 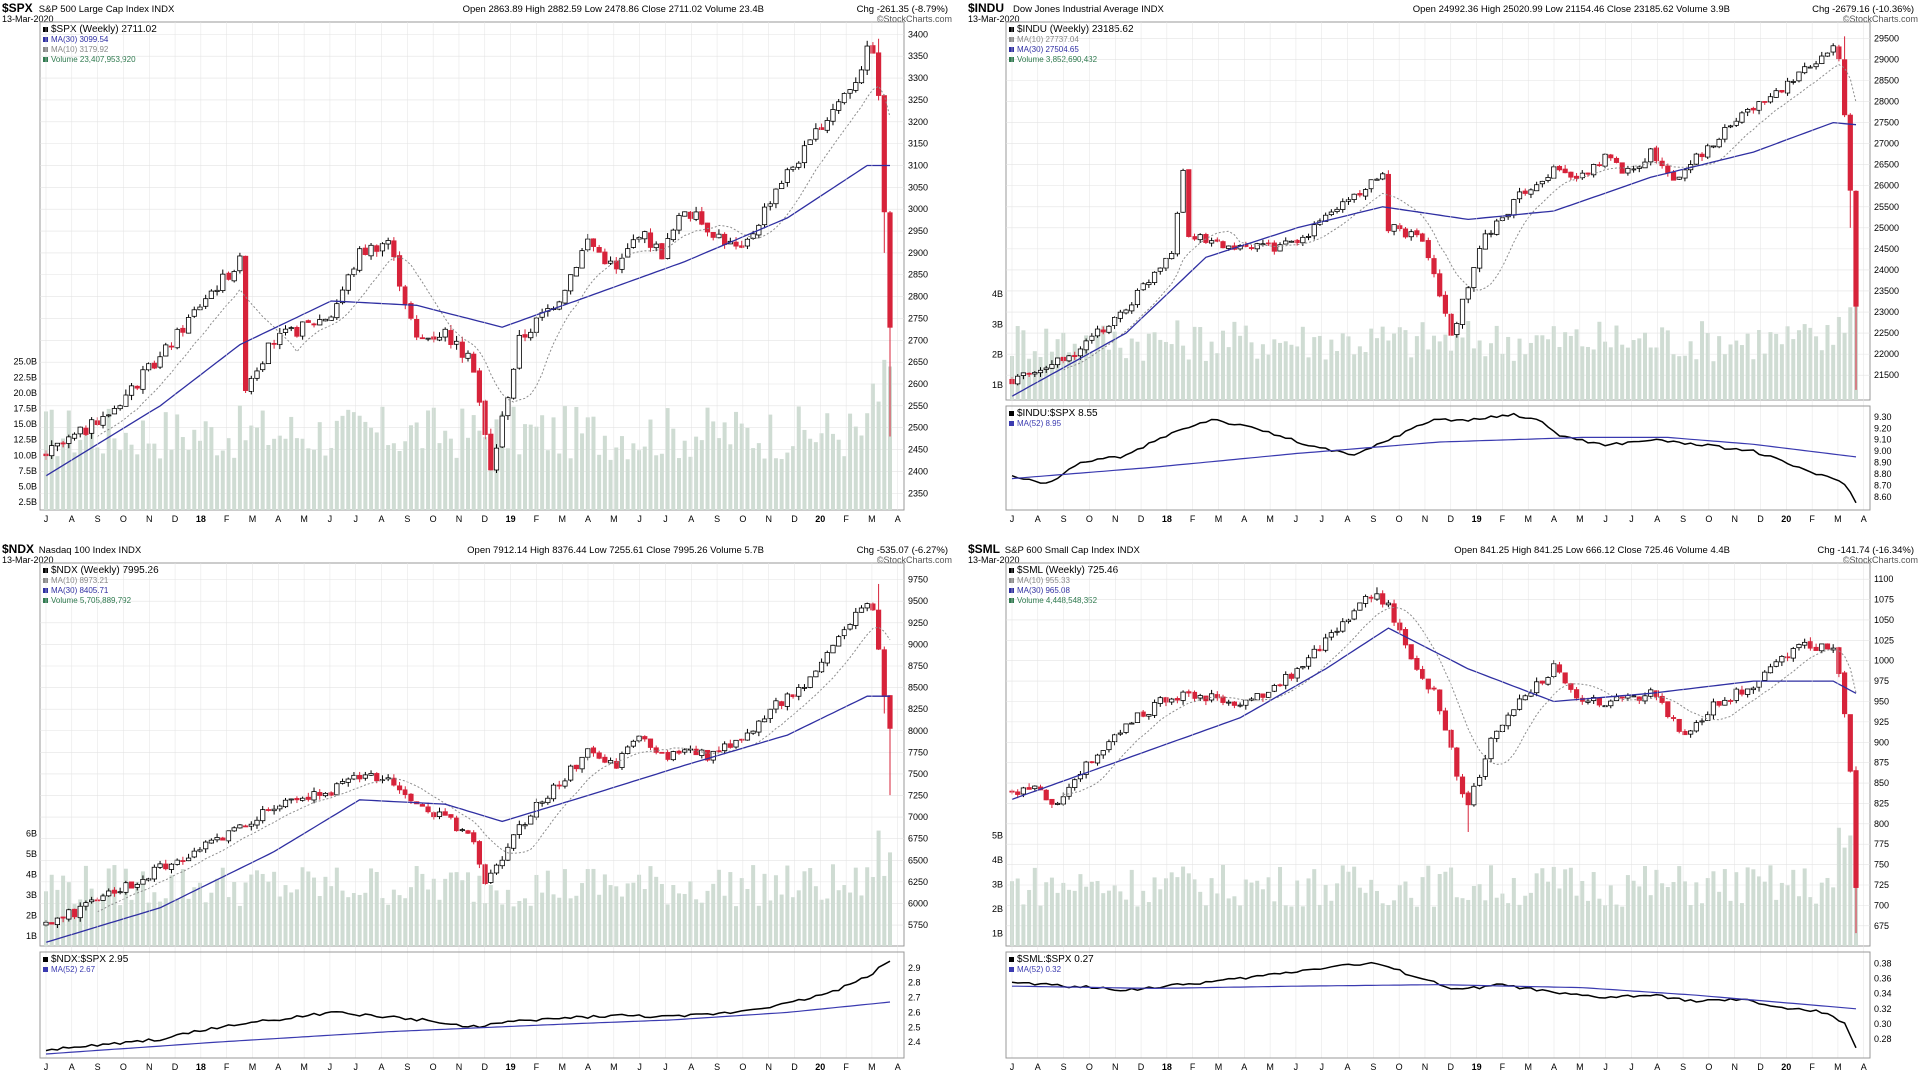 I want to click on volume-tick-label: 1B, so click(x=31, y=936).